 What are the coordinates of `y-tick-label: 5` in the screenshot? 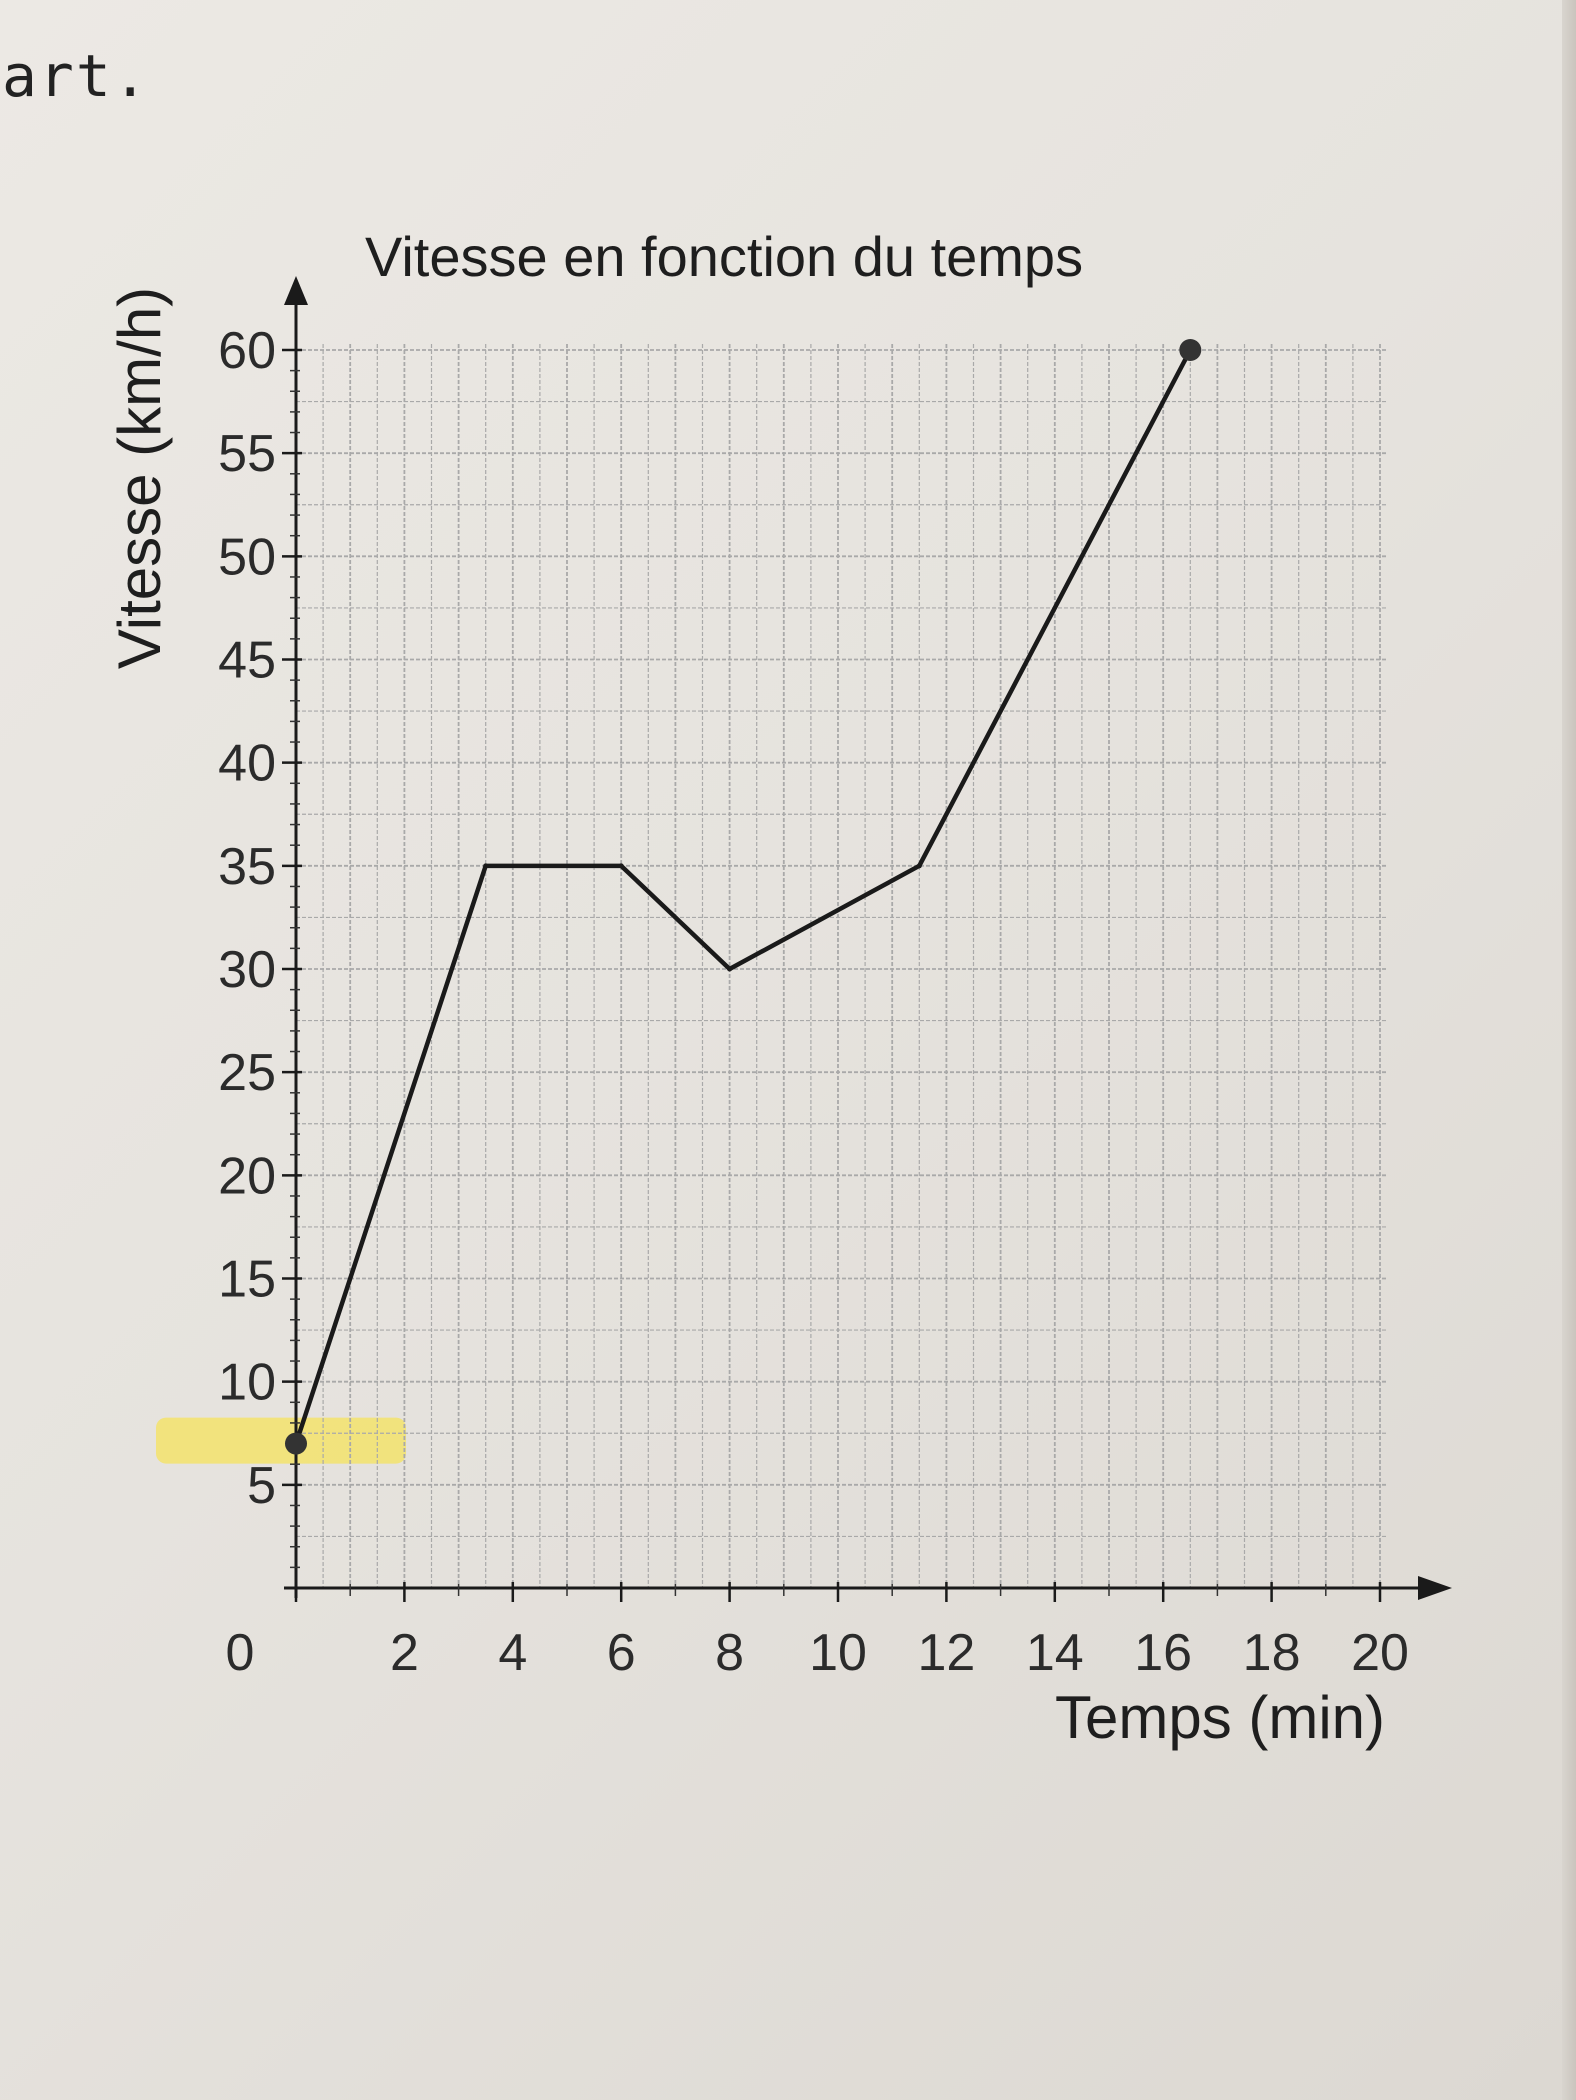 It's located at (261, 1486).